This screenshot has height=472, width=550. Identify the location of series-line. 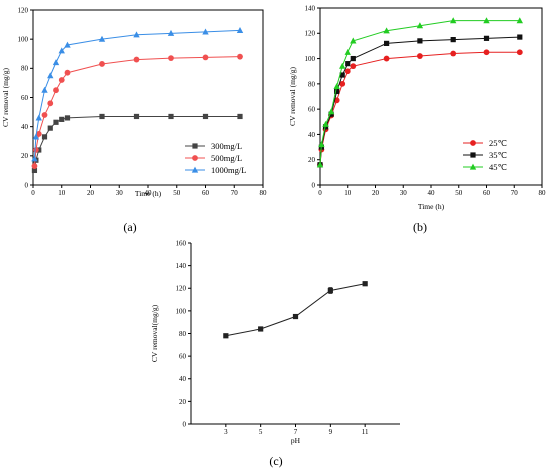
(295, 310).